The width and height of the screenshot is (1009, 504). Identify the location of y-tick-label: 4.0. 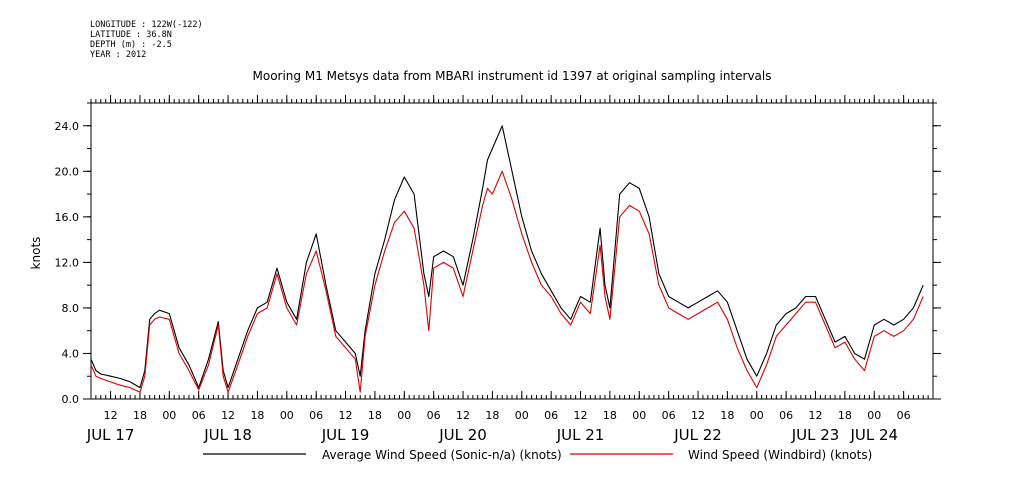
(71, 353).